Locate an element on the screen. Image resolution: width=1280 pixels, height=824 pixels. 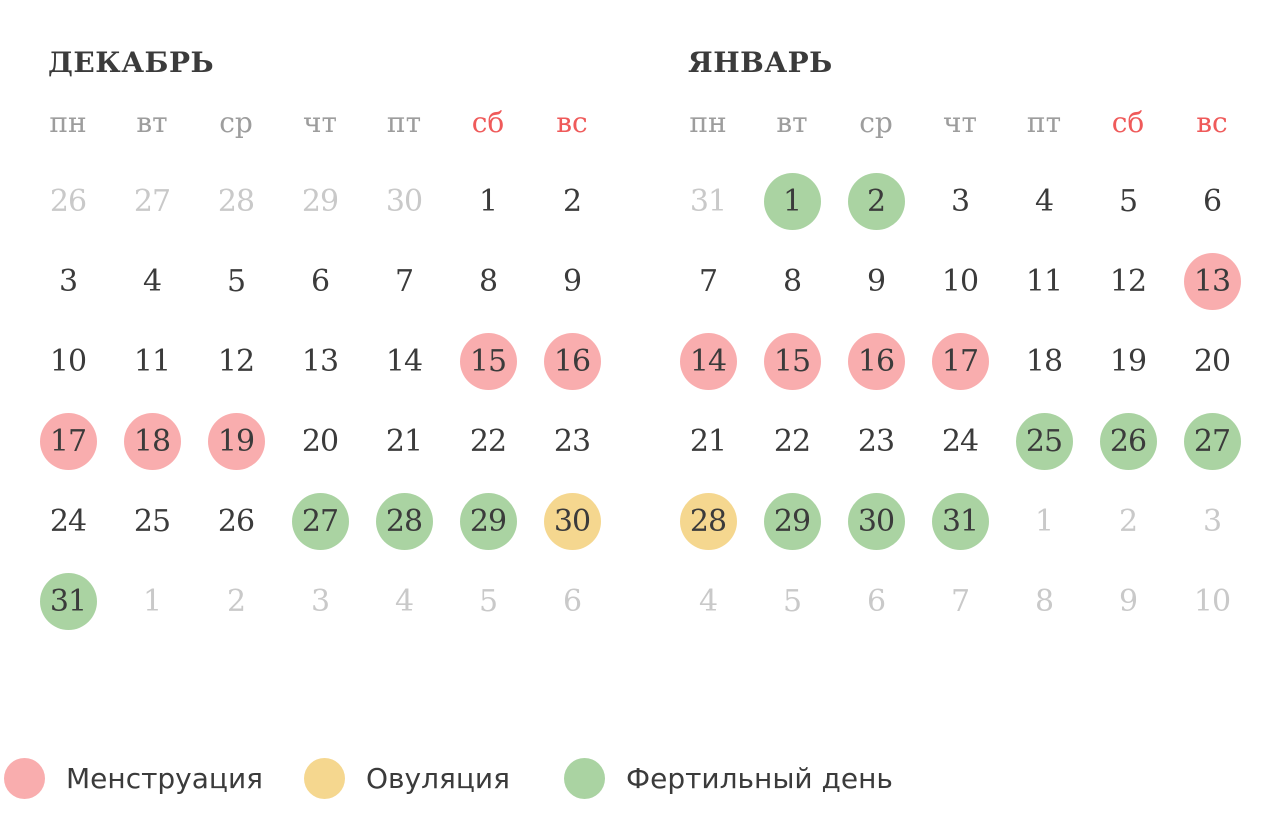
weekday-чт: чт is located at coordinates (959, 122).